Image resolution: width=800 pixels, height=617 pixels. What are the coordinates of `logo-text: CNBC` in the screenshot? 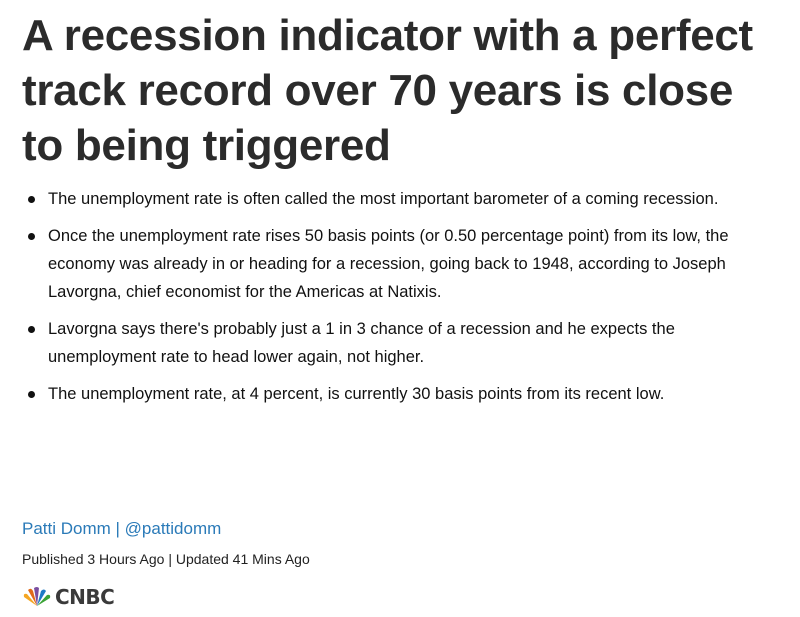 It's located at (85, 597).